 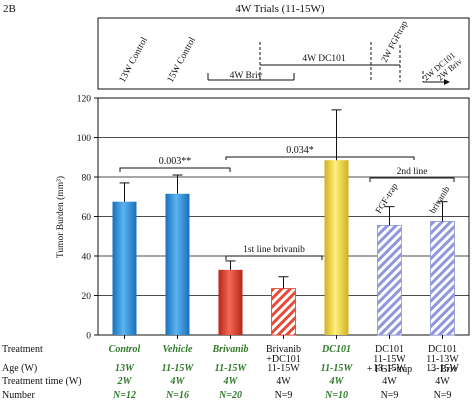 What do you see at coordinates (87, 179) in the screenshot?
I see `y-tick-label: 80` at bounding box center [87, 179].